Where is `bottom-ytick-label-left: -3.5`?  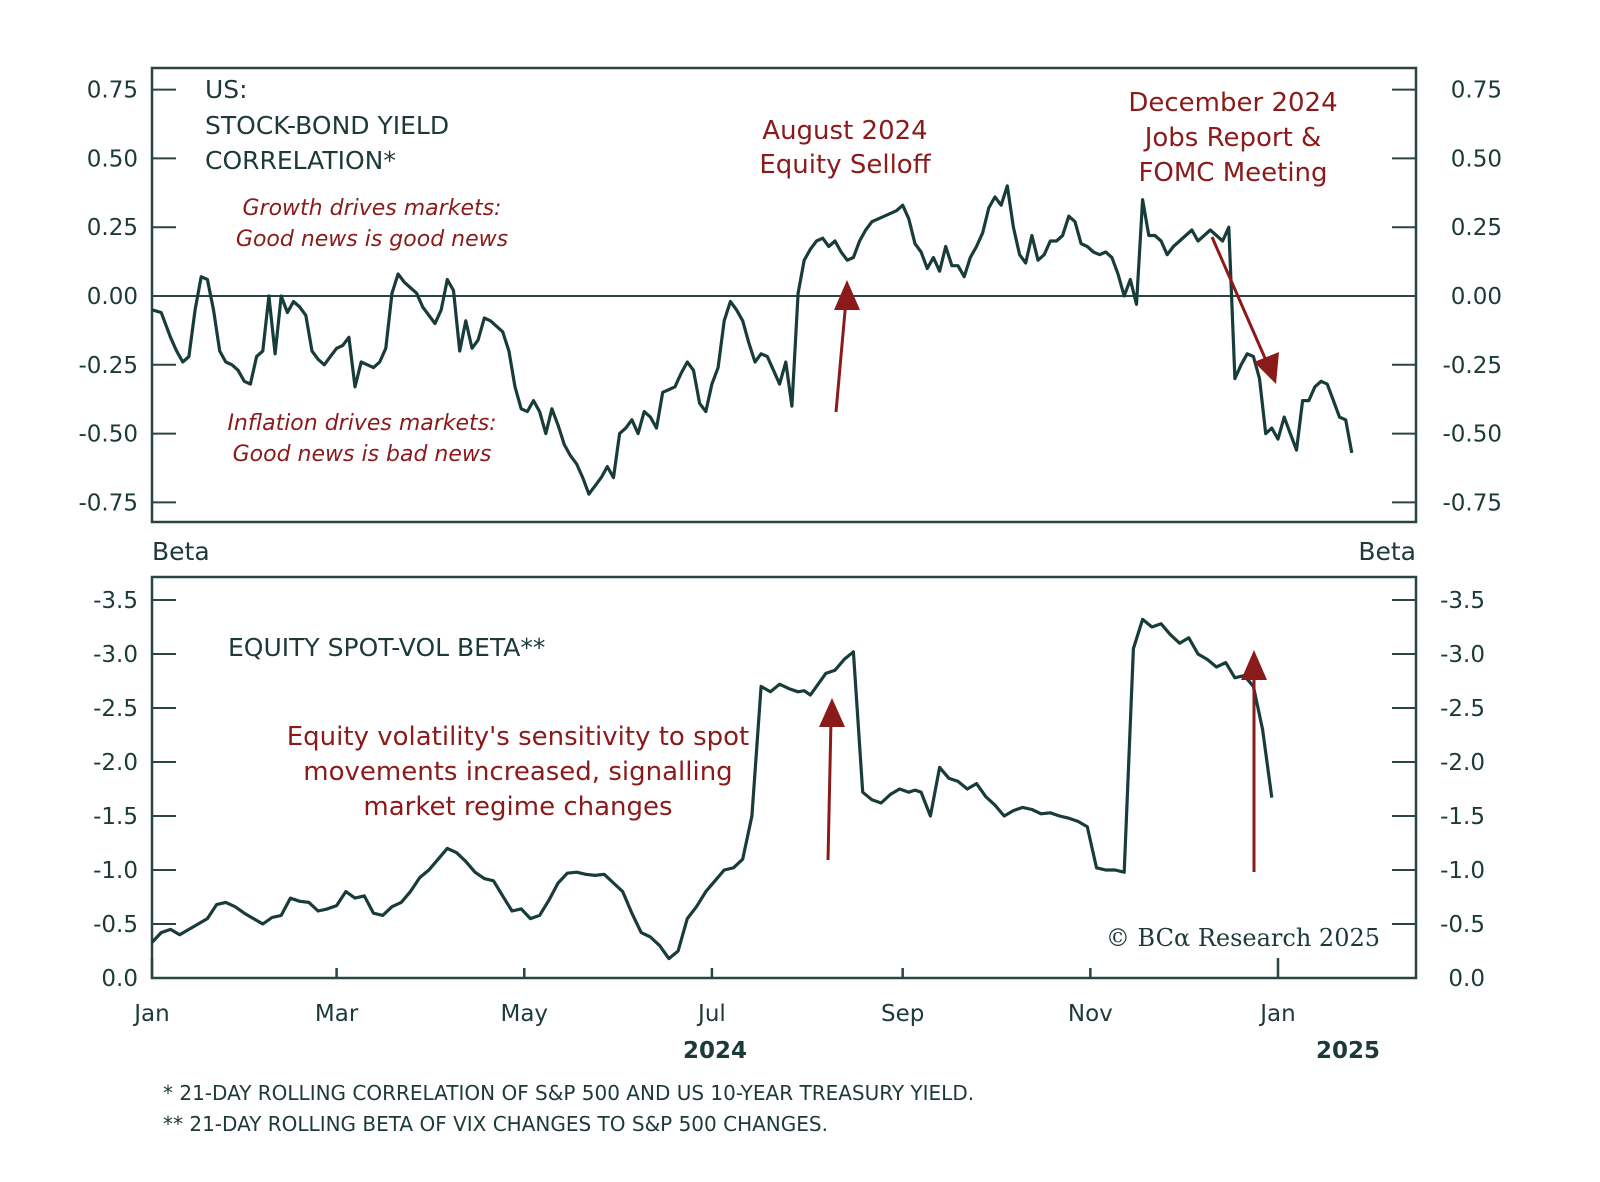
bottom-ytick-label-left: -3.5 is located at coordinates (115, 601).